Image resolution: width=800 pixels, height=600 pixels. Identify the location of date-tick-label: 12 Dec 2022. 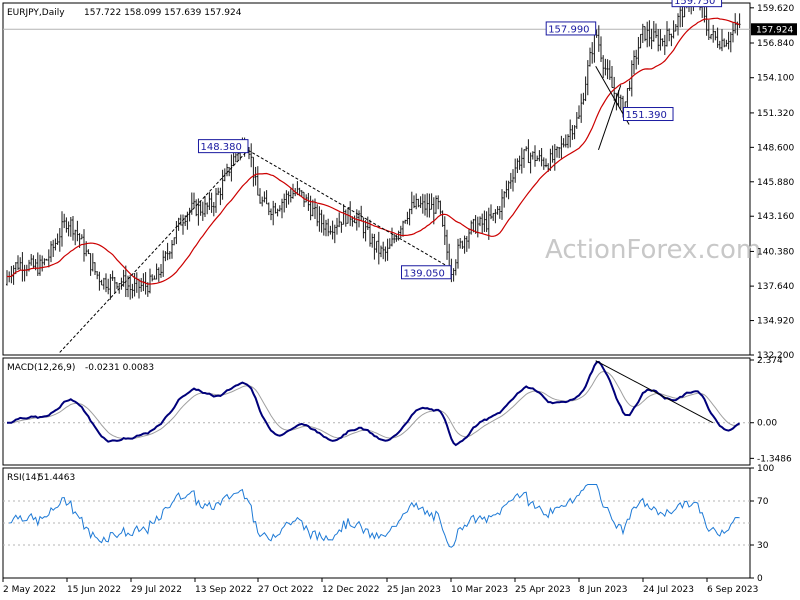
(351, 590).